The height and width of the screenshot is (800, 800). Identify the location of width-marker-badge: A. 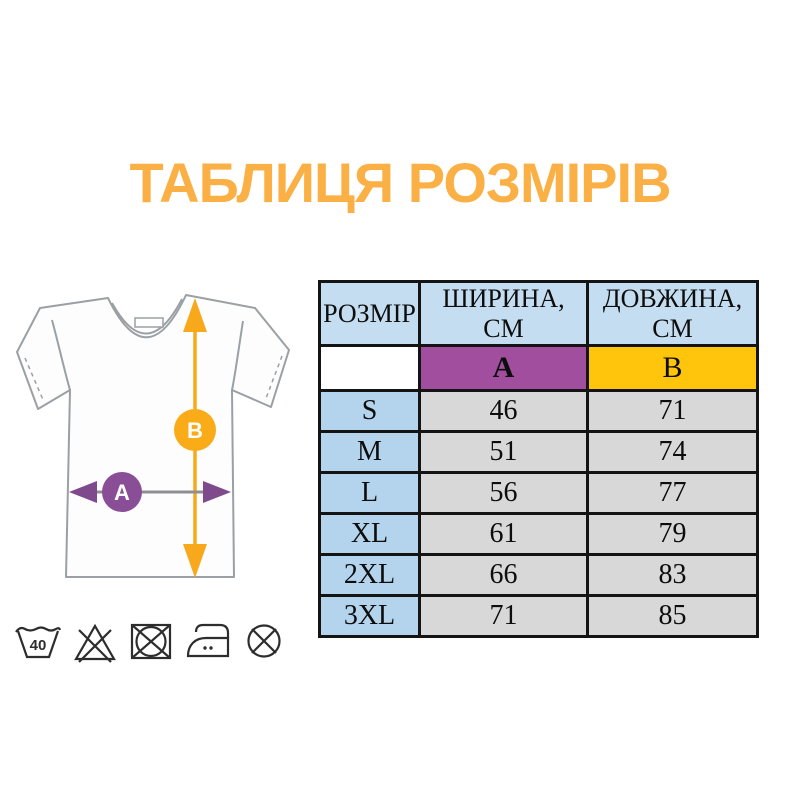
(122, 492).